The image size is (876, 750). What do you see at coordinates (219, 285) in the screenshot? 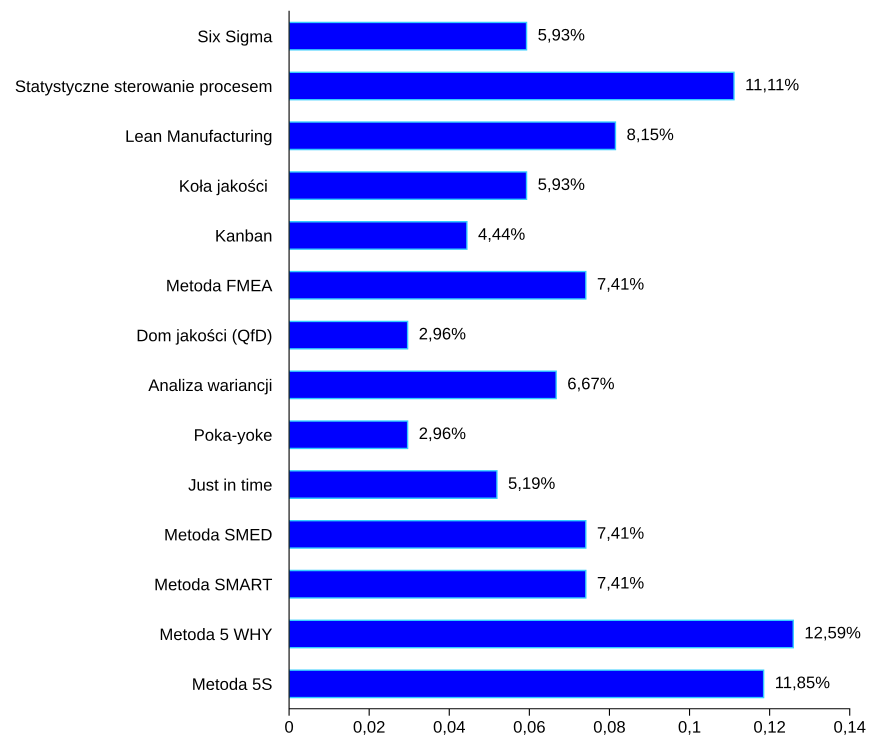
I see `y-tick-label: Metoda FMEA` at bounding box center [219, 285].